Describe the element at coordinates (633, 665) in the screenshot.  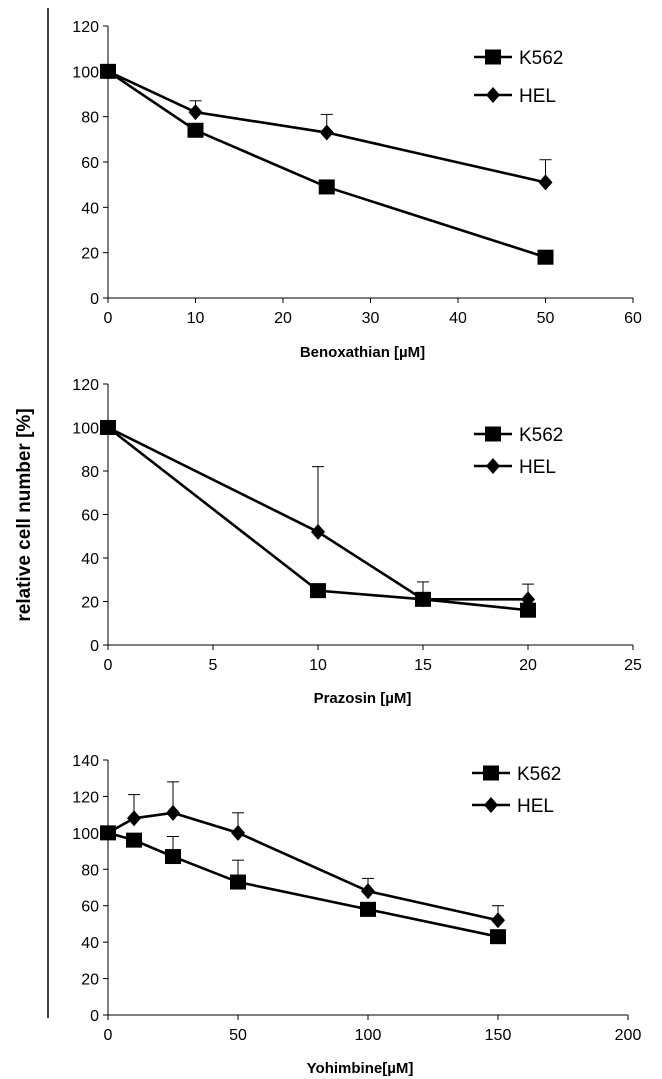
I see `x-tick-label: 25` at that location.